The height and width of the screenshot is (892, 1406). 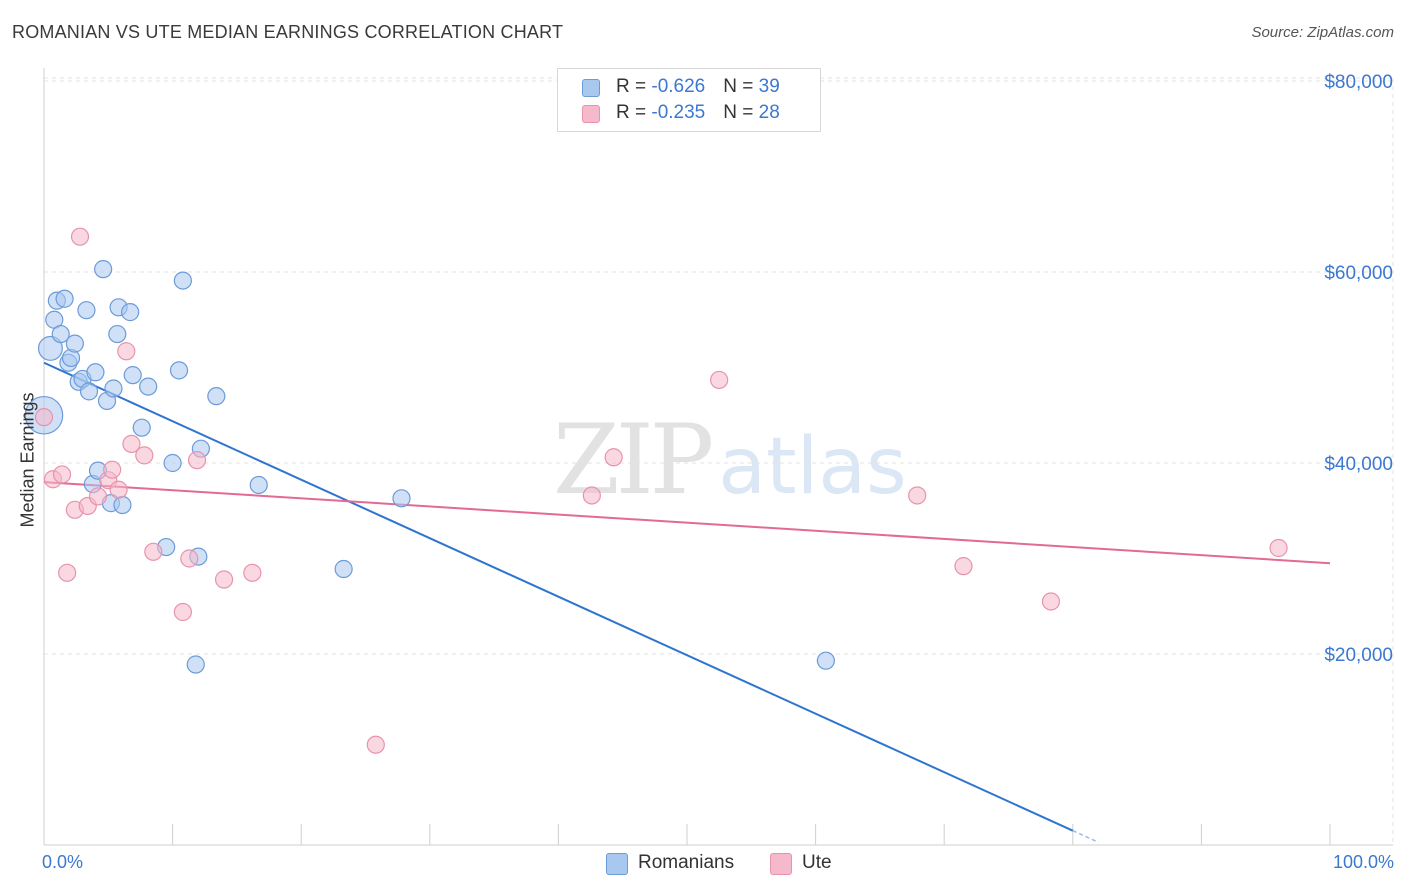 I want to click on n-value: 28, so click(x=769, y=112).